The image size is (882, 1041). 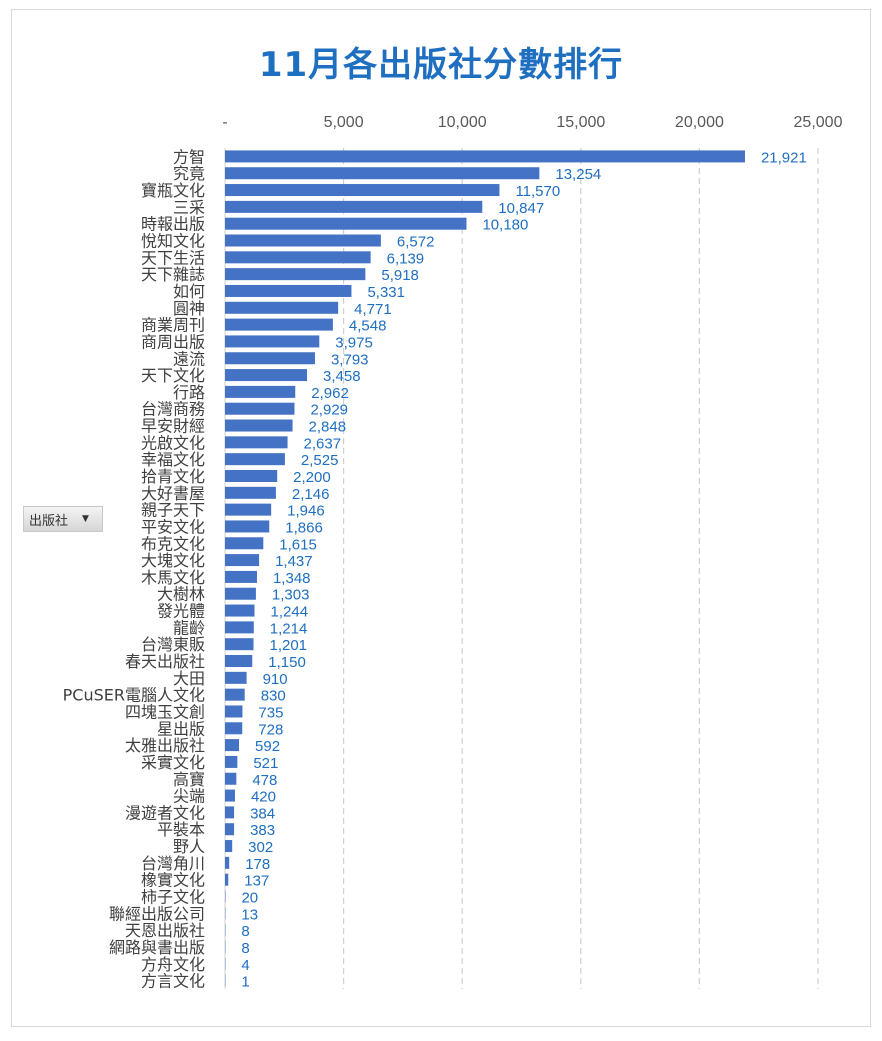 I want to click on value-label: 4, so click(x=245, y=965).